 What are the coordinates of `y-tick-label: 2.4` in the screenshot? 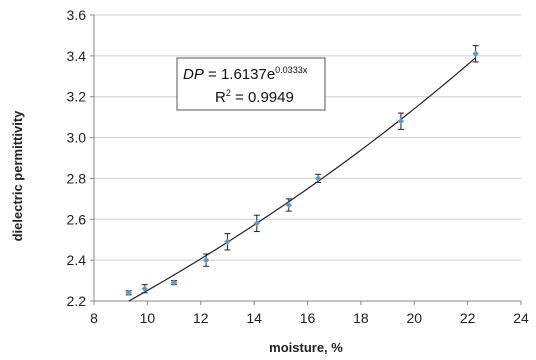 It's located at (77, 260).